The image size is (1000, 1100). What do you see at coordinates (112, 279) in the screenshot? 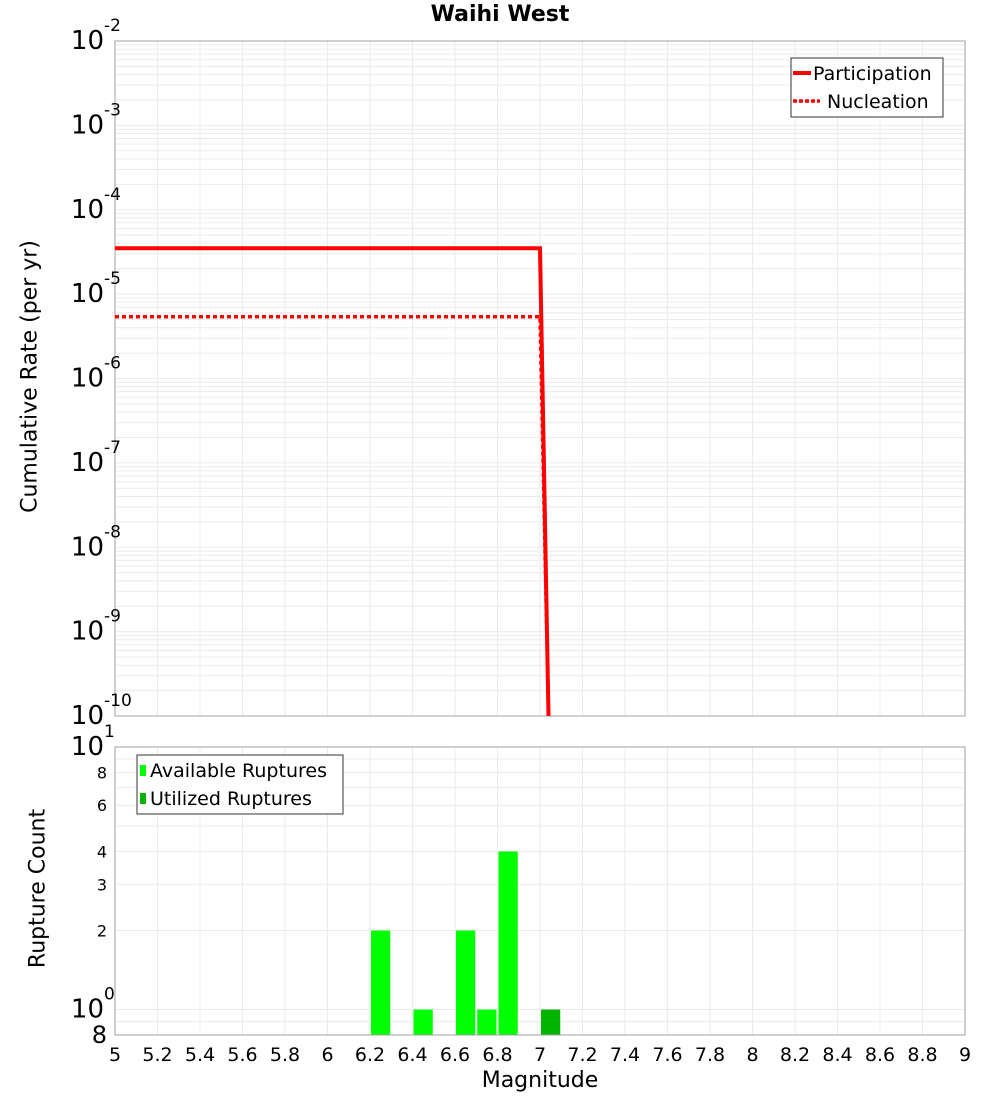
I see `tick-exponent: -5` at bounding box center [112, 279].